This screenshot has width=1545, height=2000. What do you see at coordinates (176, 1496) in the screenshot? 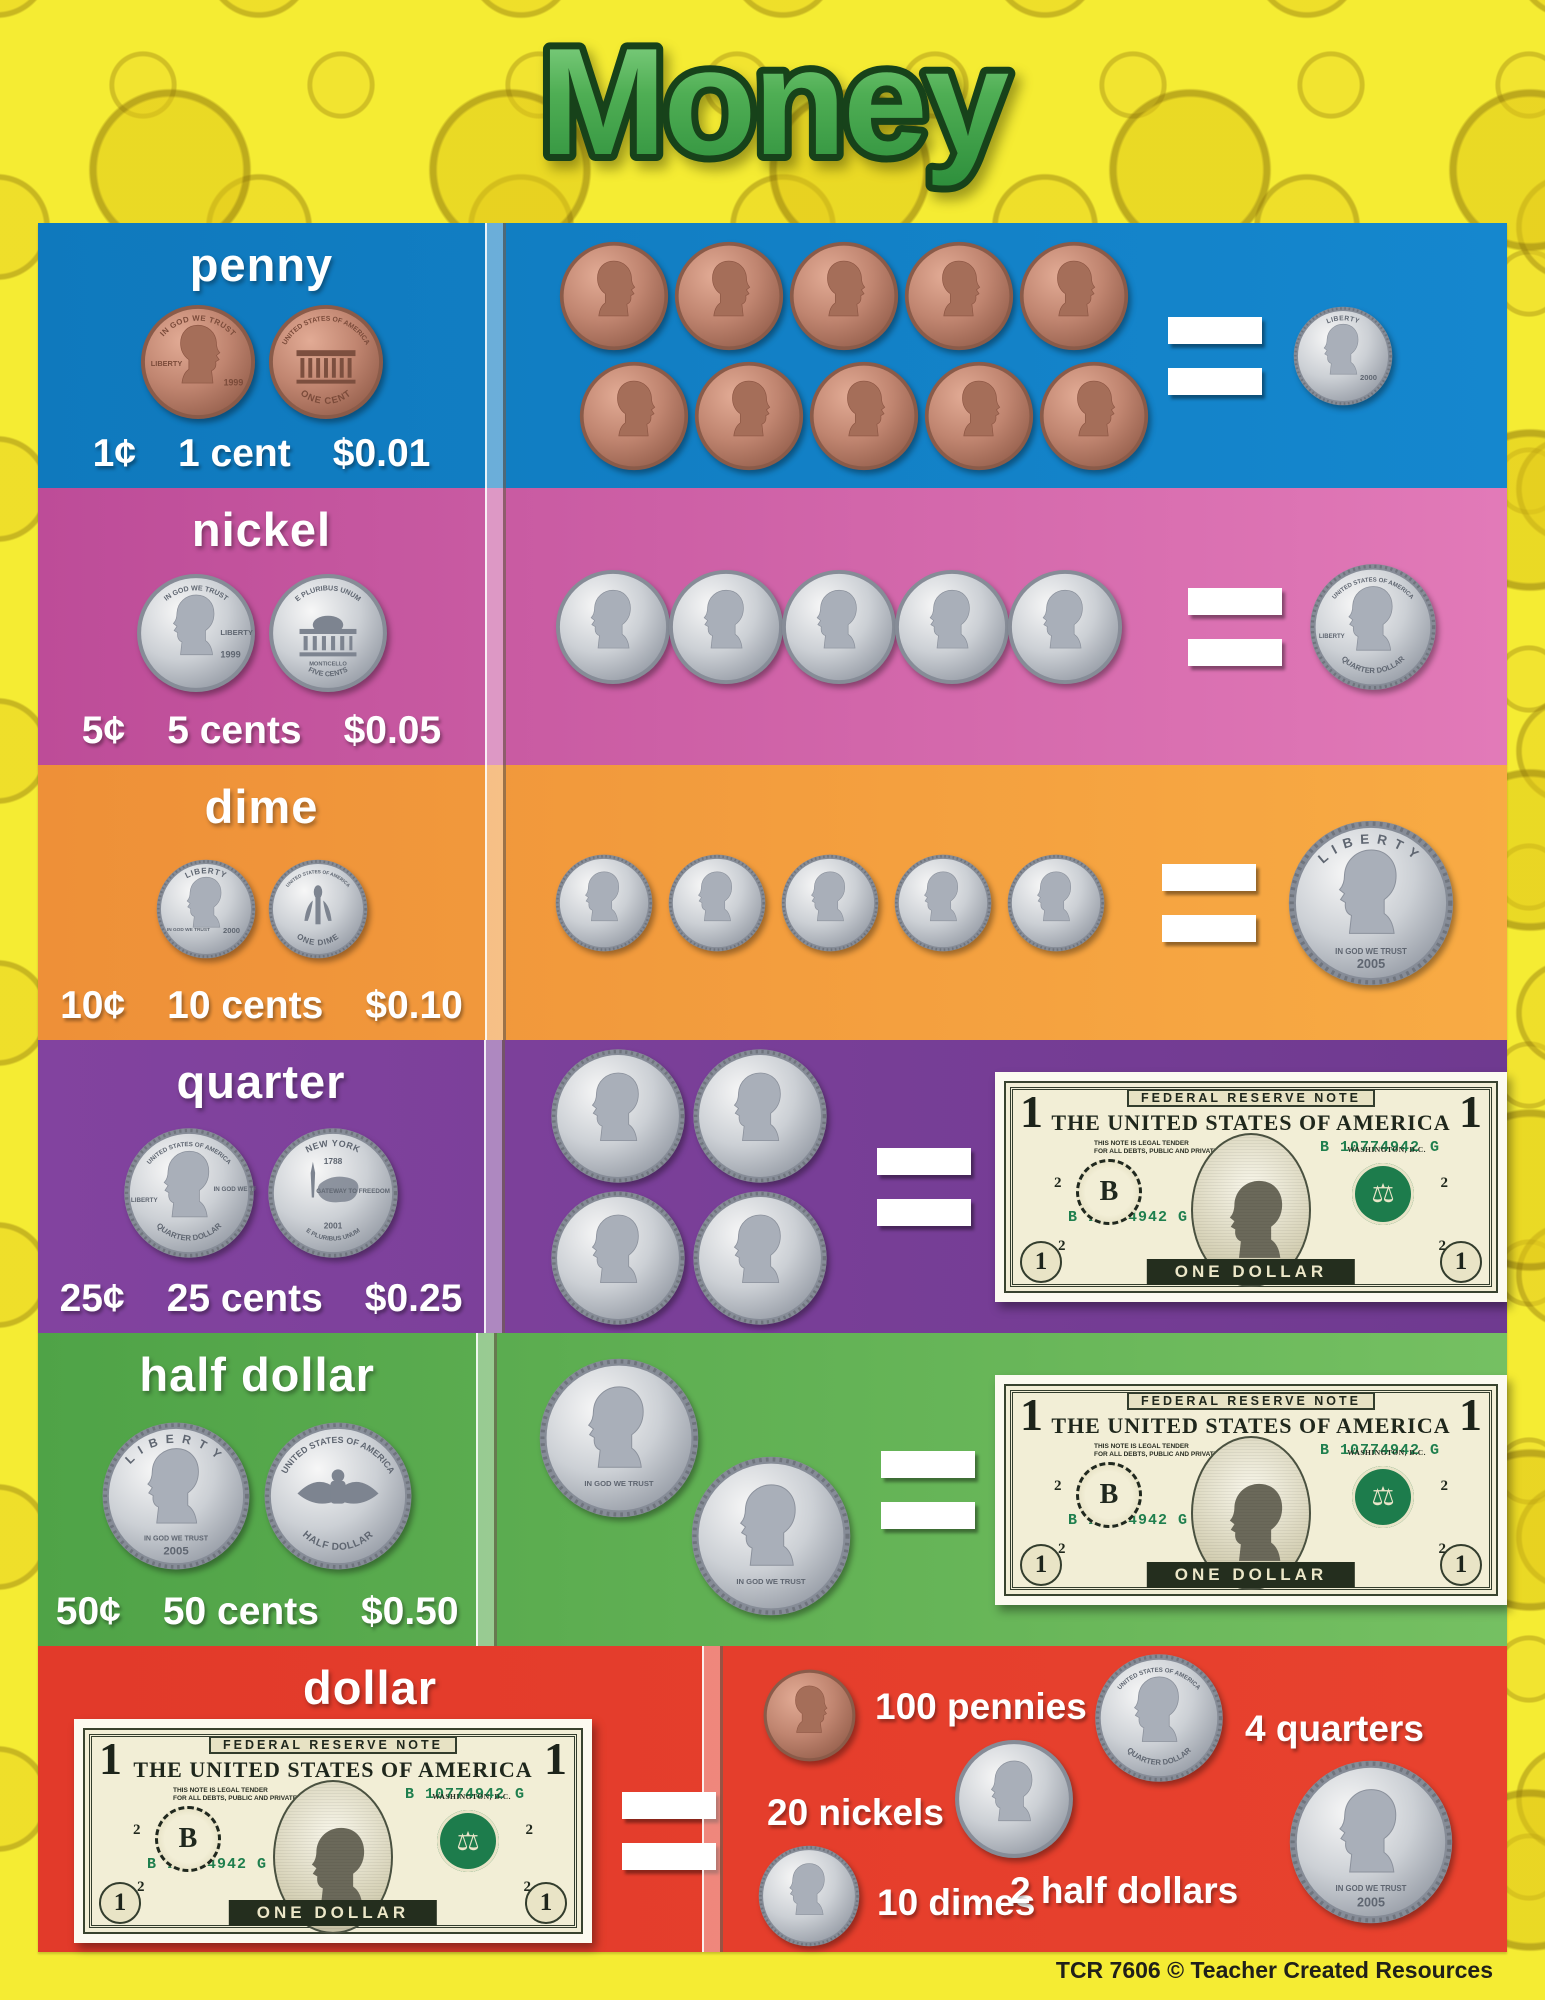
I see `half-dollar-front-coin: LIBERTY IN GOD WE TRUST 2005` at bounding box center [176, 1496].